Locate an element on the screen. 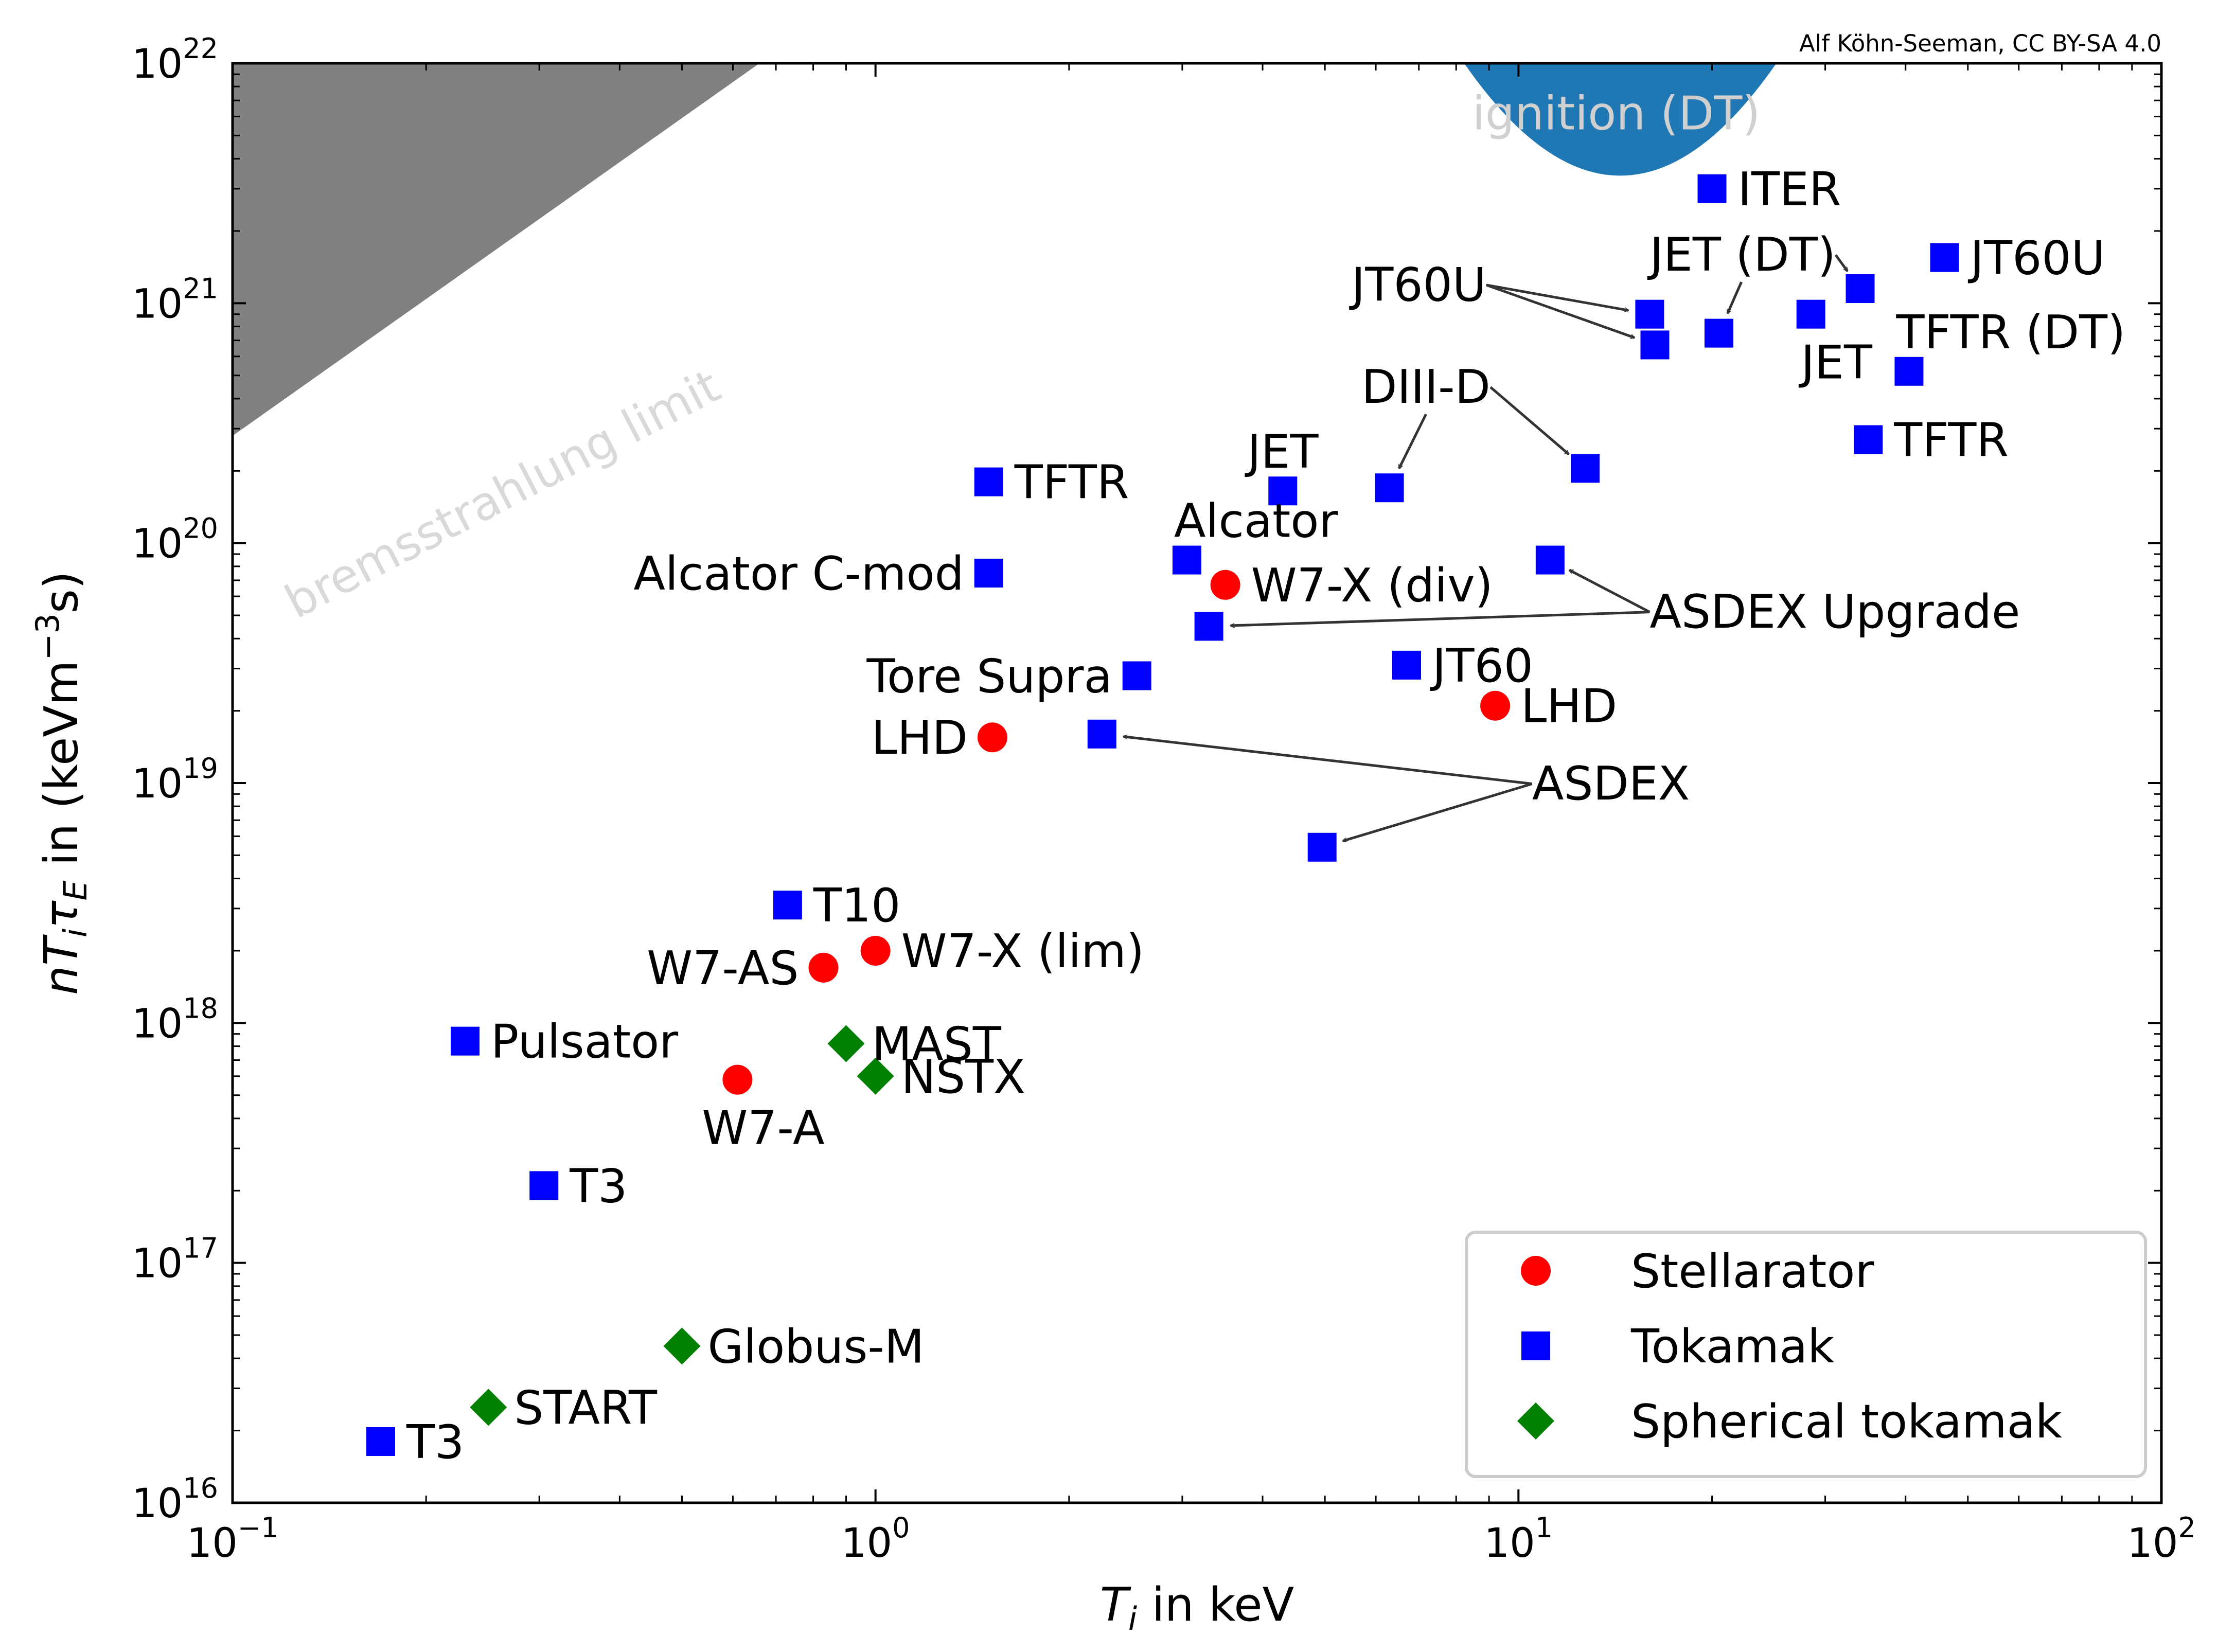 The image size is (2218, 1652). y-tick-label-1: 1017 is located at coordinates (175, 1259).